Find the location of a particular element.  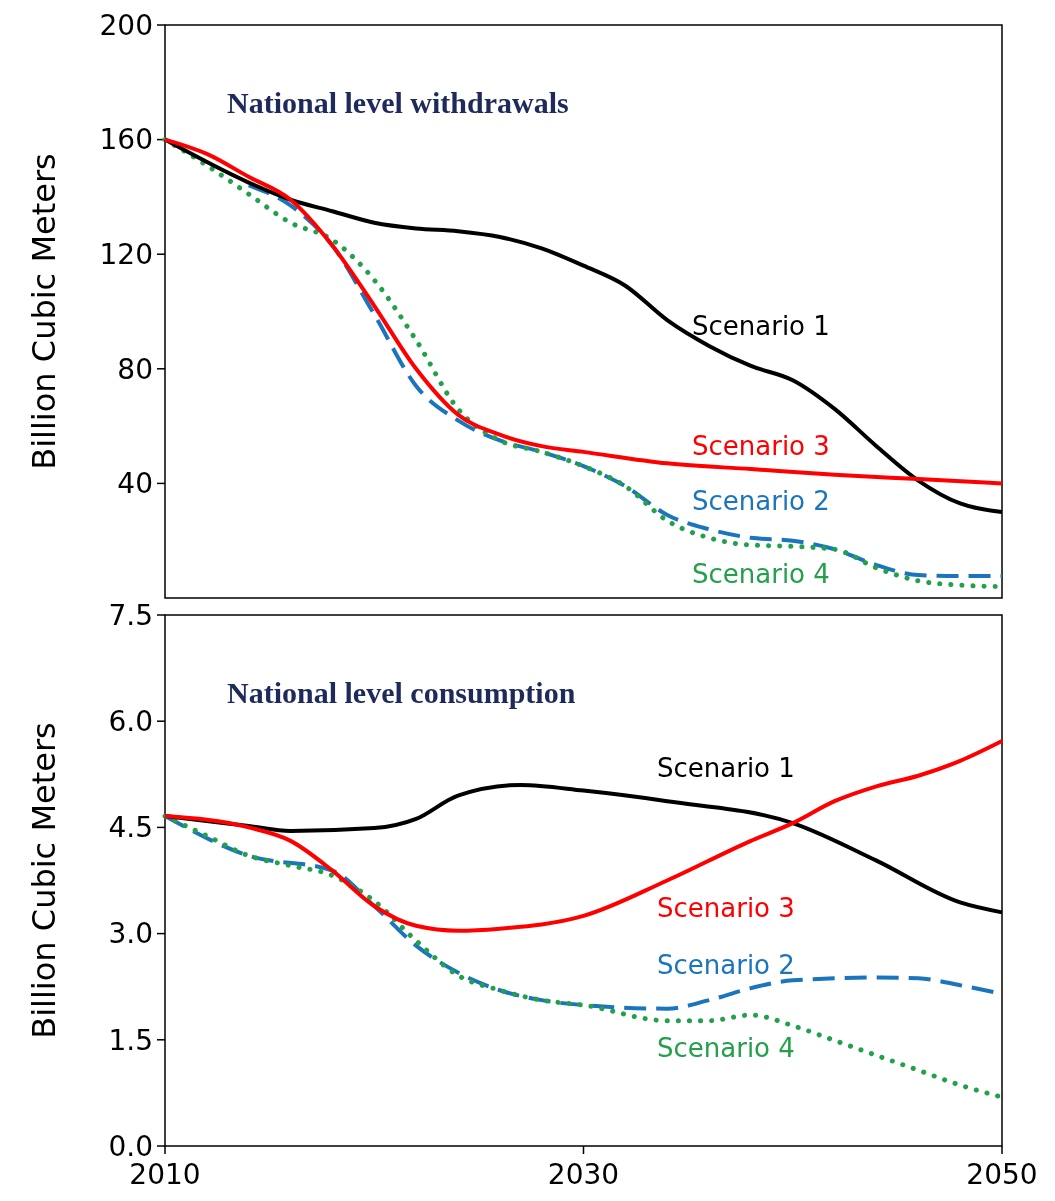

text: National level consumption is located at coordinates (401, 692).